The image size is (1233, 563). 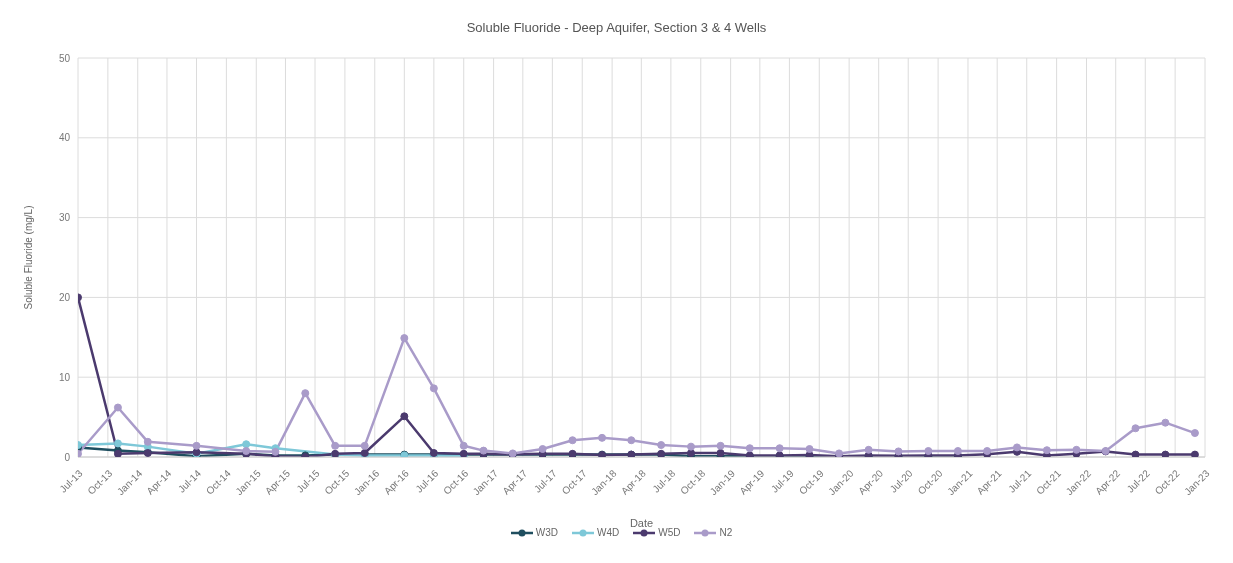 I want to click on y-tick-label: 20, so click(x=64, y=297).